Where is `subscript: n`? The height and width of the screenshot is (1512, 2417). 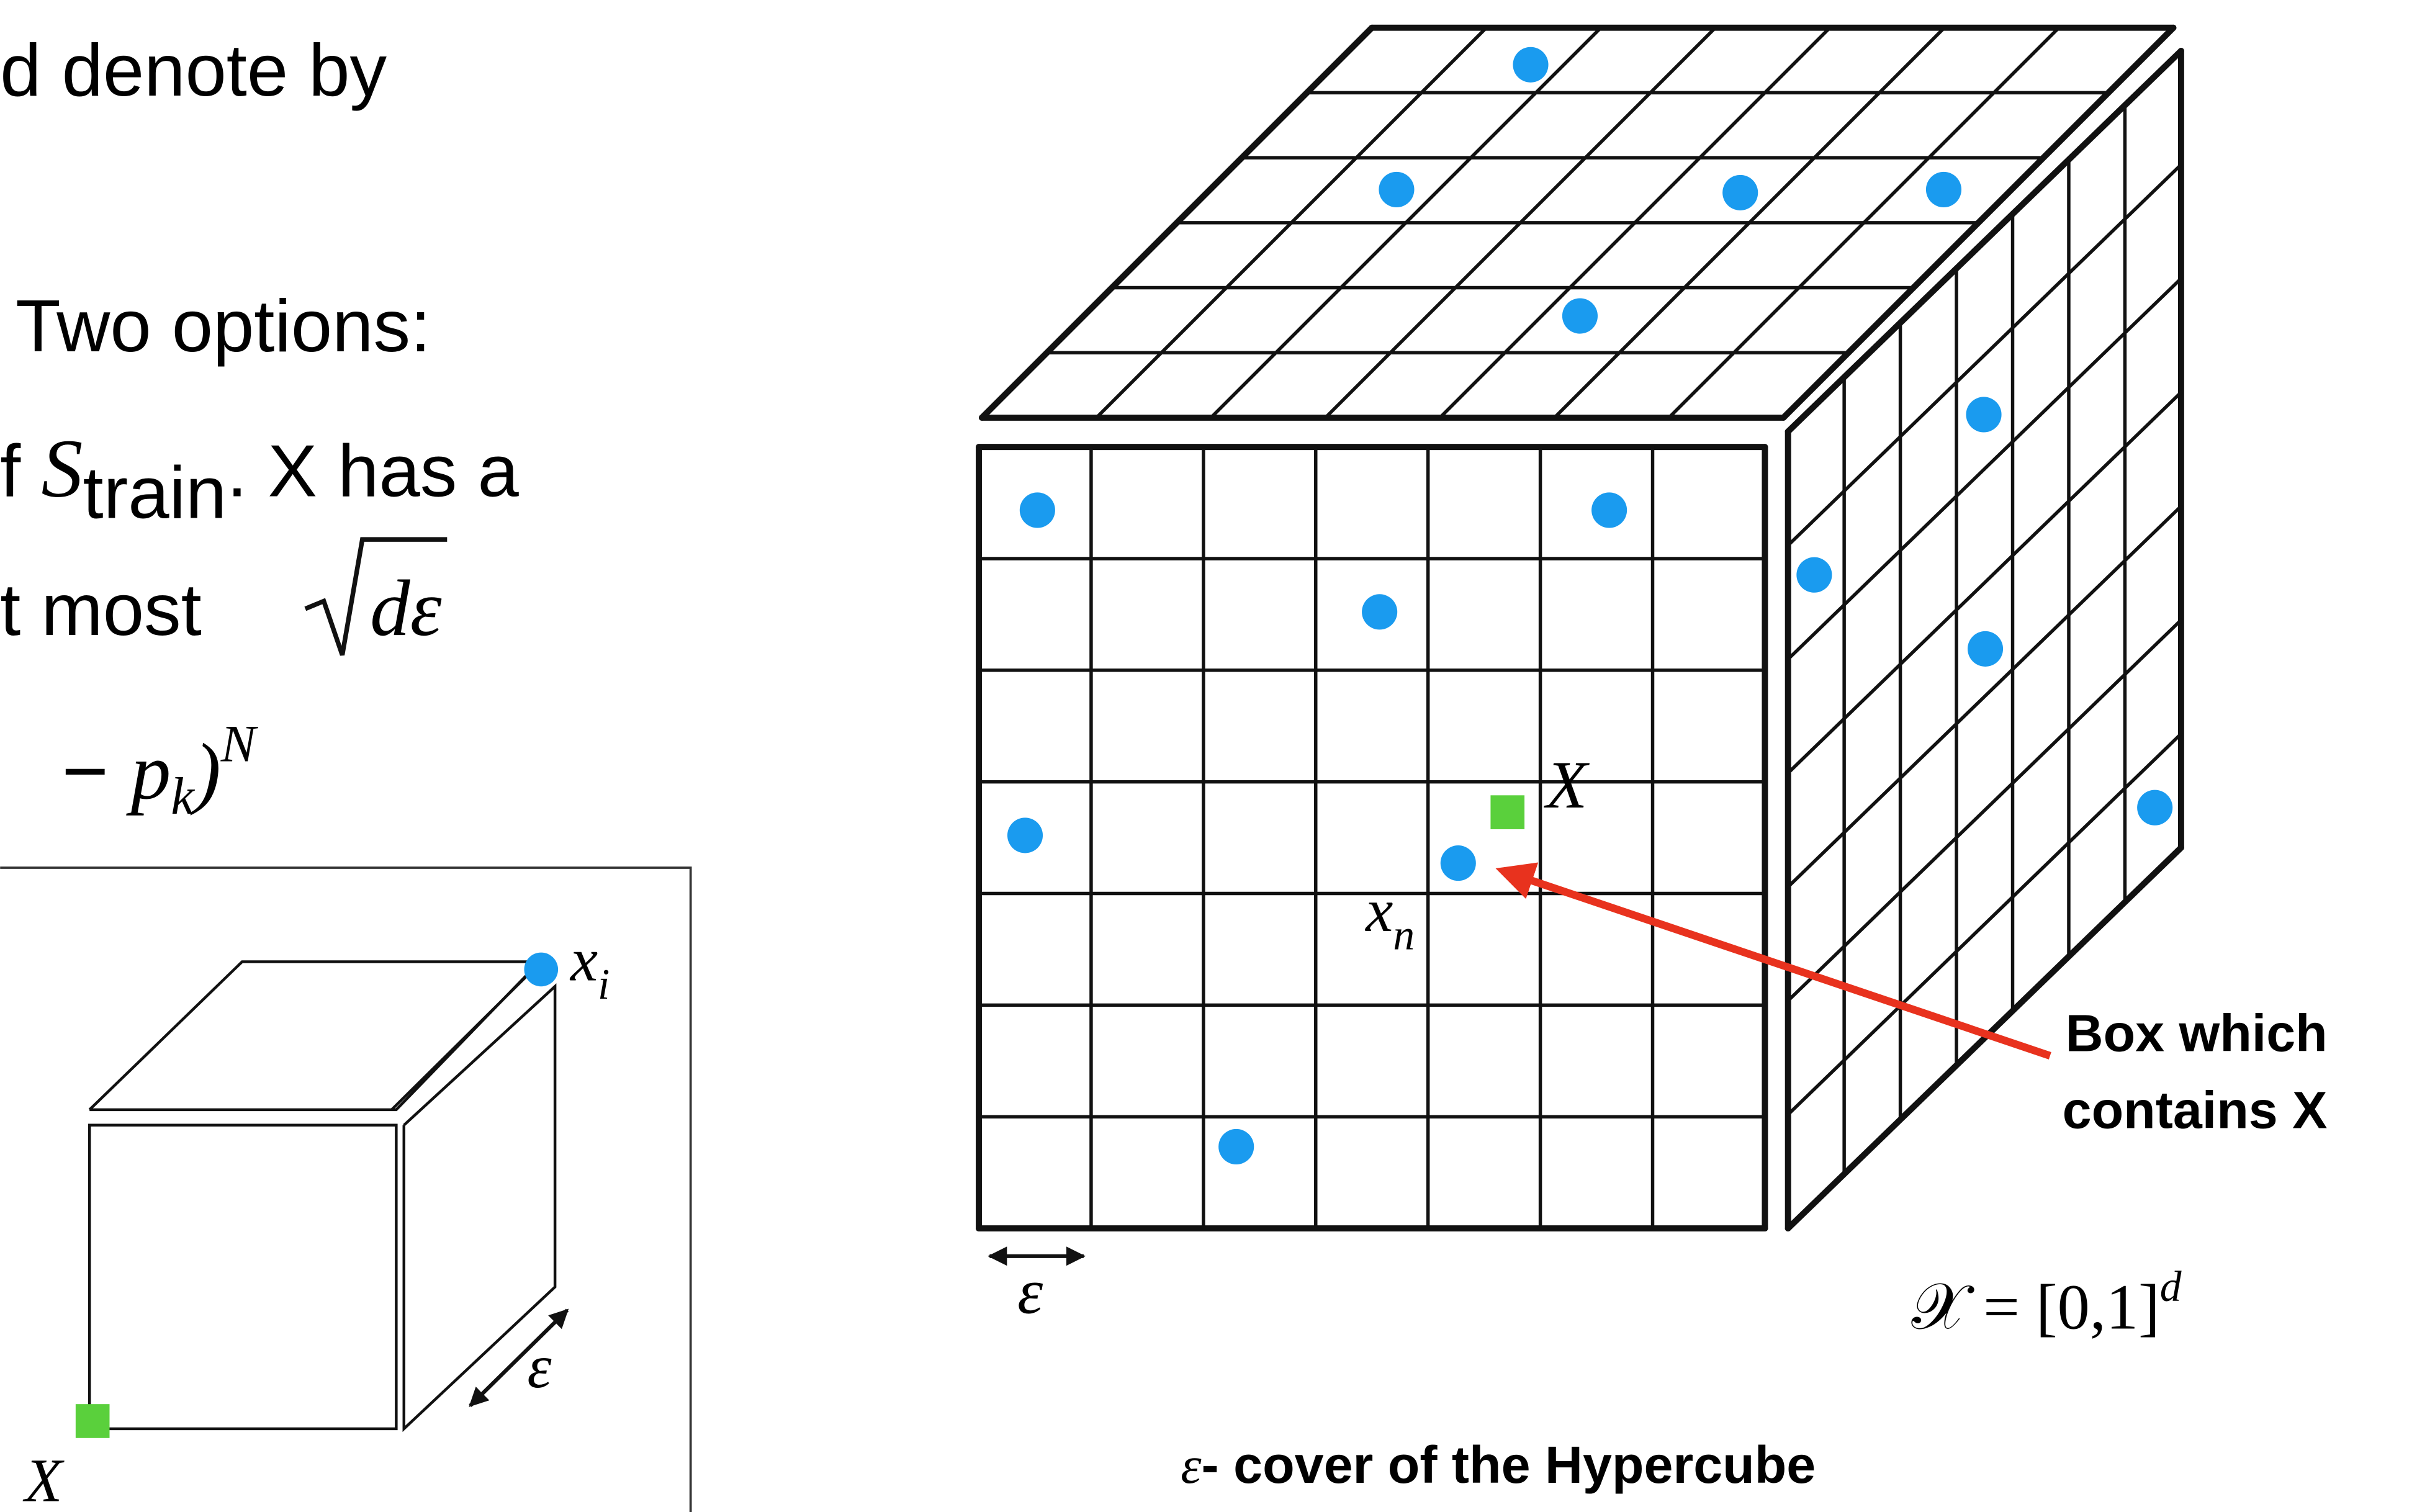
subscript: n is located at coordinates (1404, 936).